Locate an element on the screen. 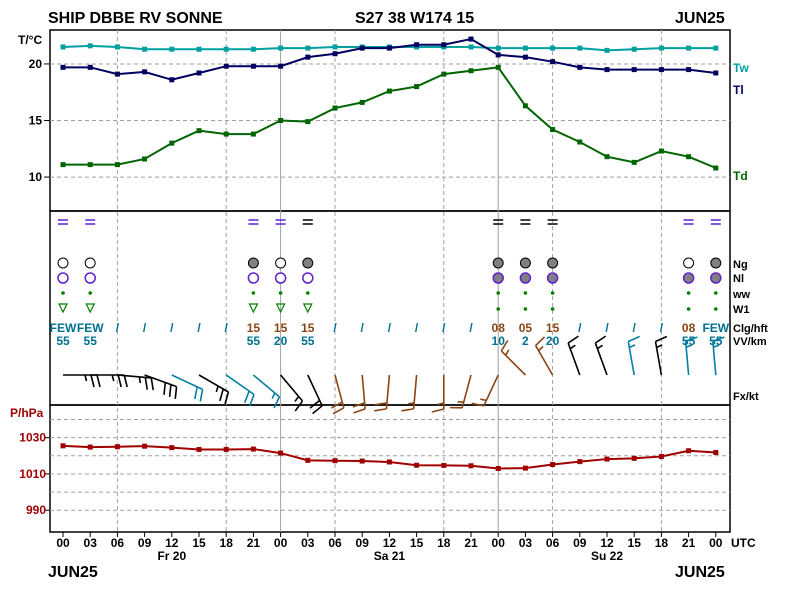 The width and height of the screenshot is (800, 600). visibility-value: 55 is located at coordinates (91, 341).